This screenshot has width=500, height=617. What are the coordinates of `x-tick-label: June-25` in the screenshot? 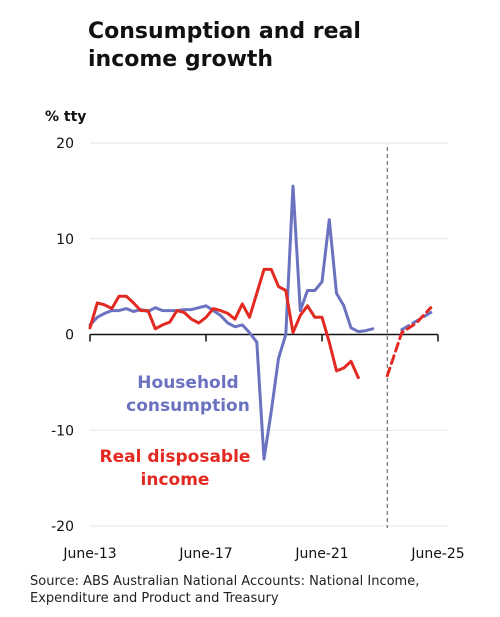 It's located at (437, 554).